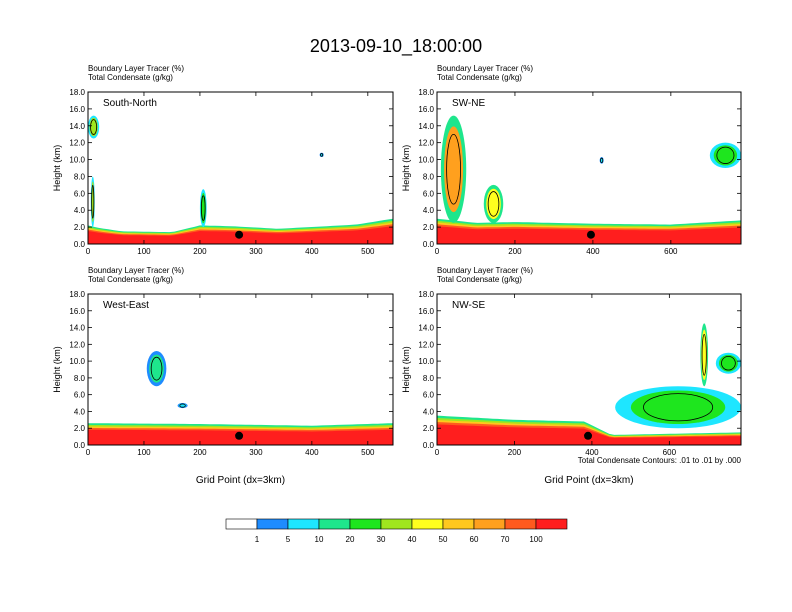 The height and width of the screenshot is (612, 792). What do you see at coordinates (126, 305) in the screenshot?
I see `panel-label: West-East` at bounding box center [126, 305].